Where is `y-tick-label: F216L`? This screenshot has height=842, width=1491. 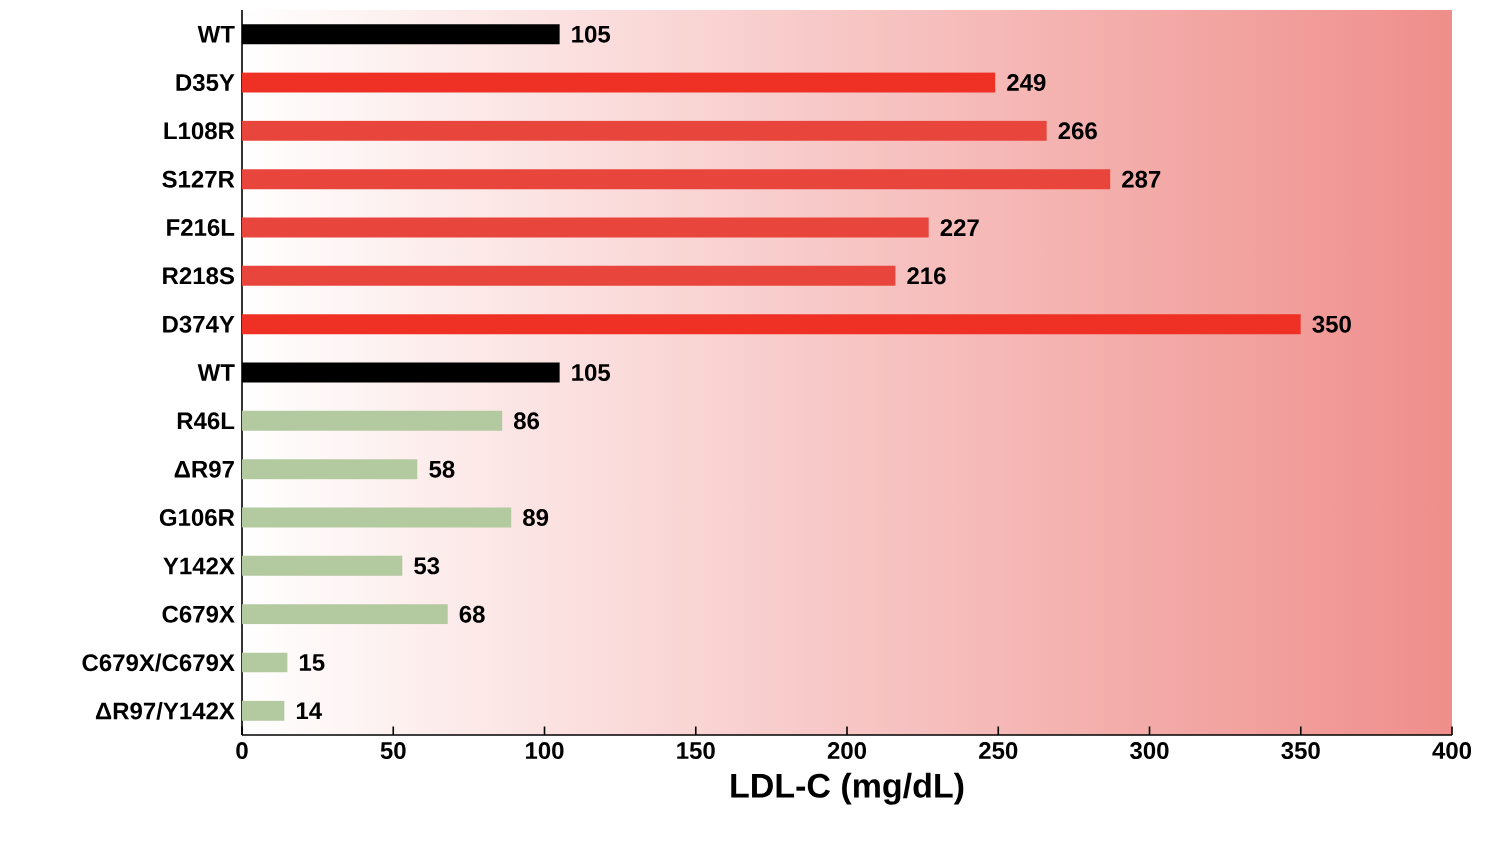 y-tick-label: F216L is located at coordinates (201, 227).